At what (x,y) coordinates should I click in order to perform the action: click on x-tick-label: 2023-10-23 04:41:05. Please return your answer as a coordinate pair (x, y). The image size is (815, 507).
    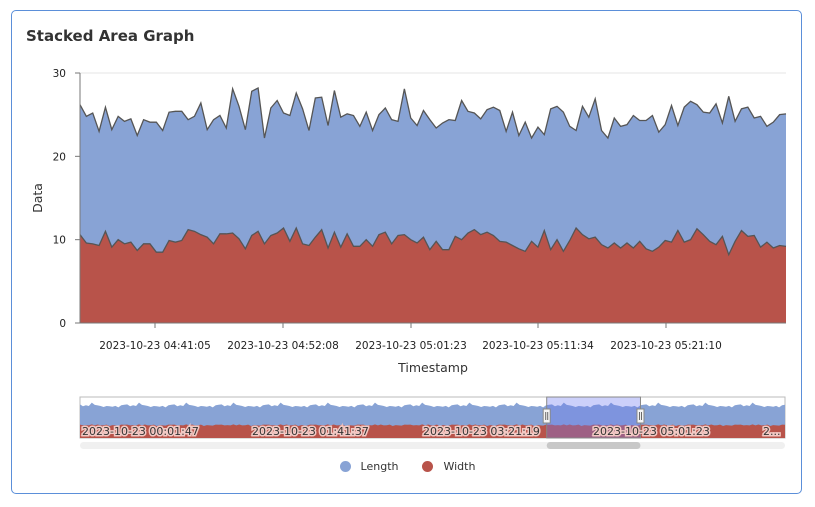
    Looking at the image, I should click on (155, 346).